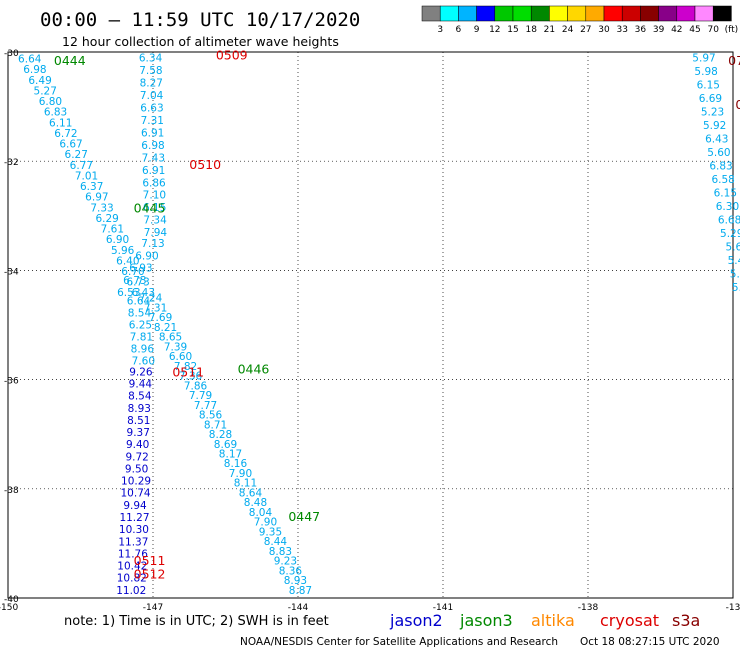 The height and width of the screenshot is (650, 740). Describe the element at coordinates (154, 183) in the screenshot. I see `wave-height-point: 6.86` at that location.